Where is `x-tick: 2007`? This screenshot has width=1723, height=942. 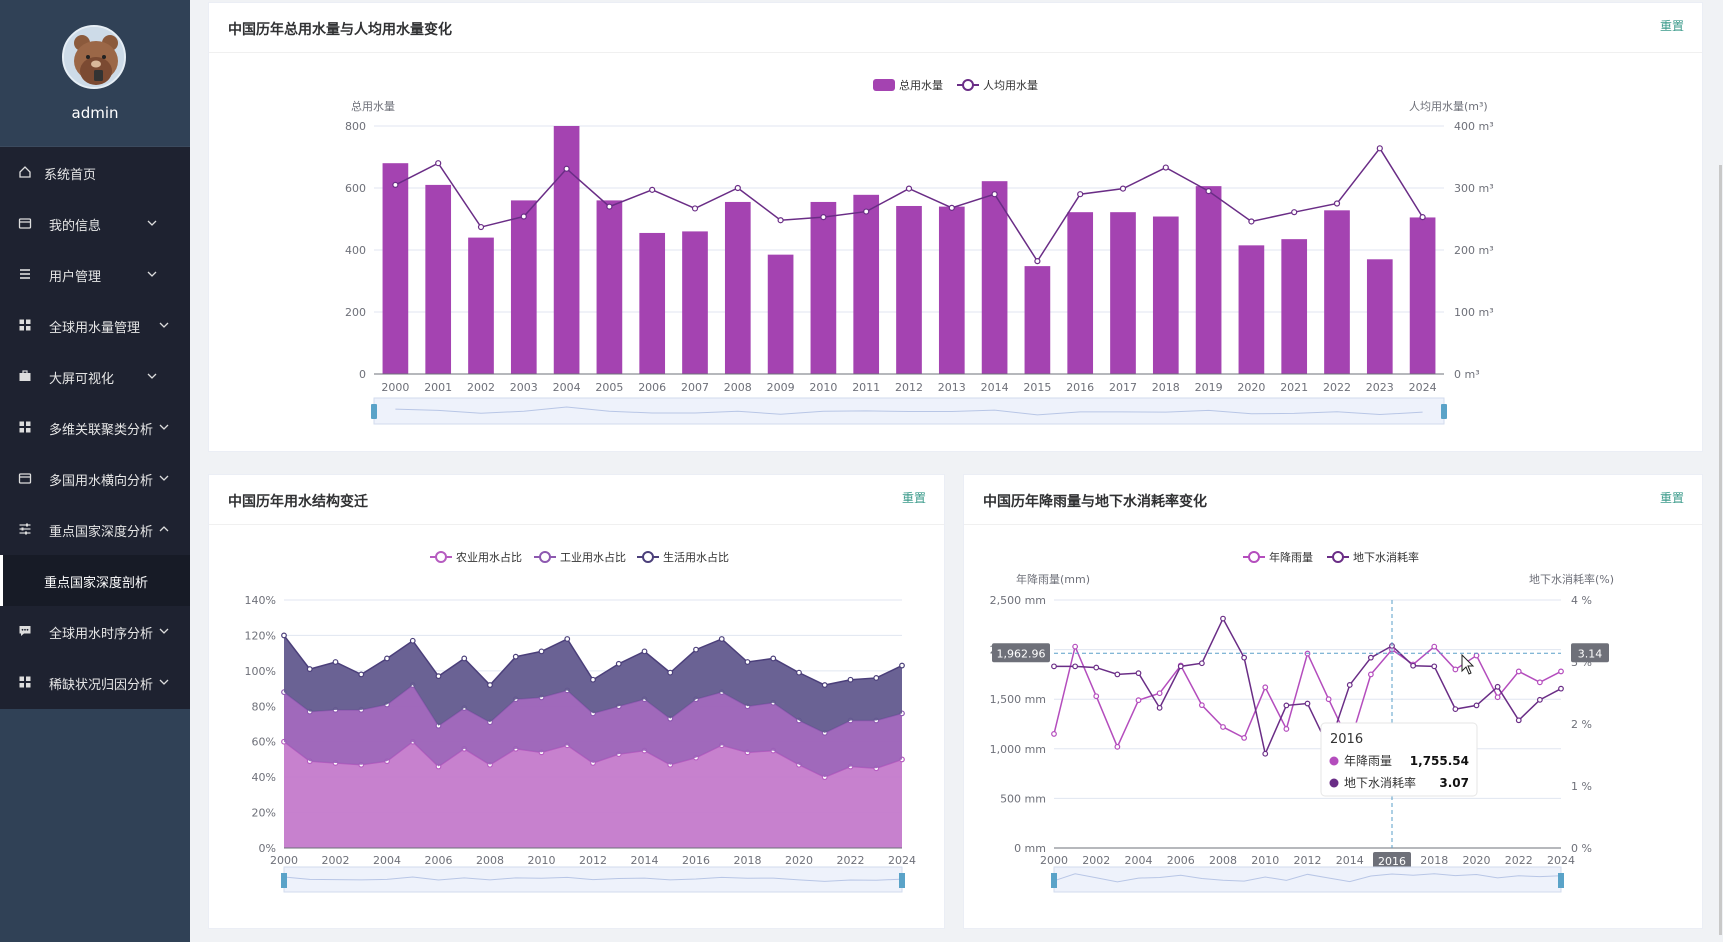
x-tick: 2007 is located at coordinates (695, 387).